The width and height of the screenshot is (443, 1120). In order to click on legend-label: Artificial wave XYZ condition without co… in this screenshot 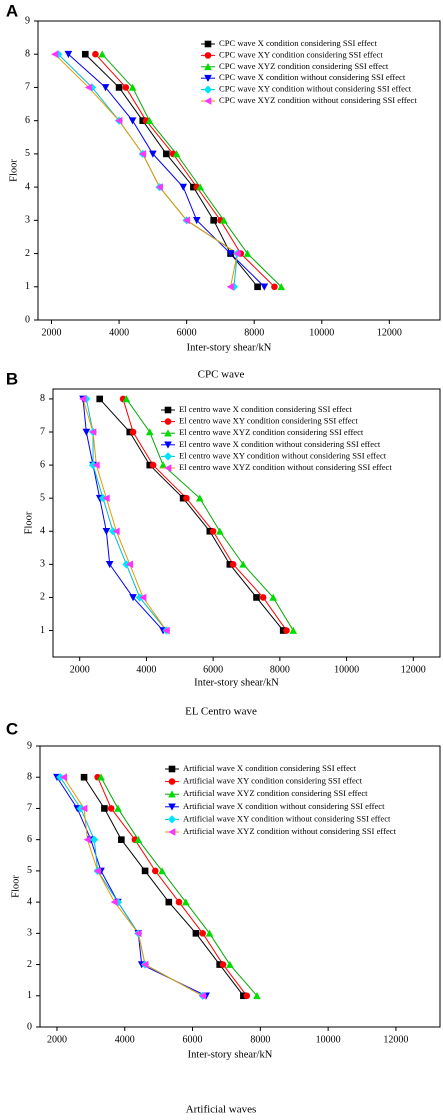, I will do `click(290, 831)`.